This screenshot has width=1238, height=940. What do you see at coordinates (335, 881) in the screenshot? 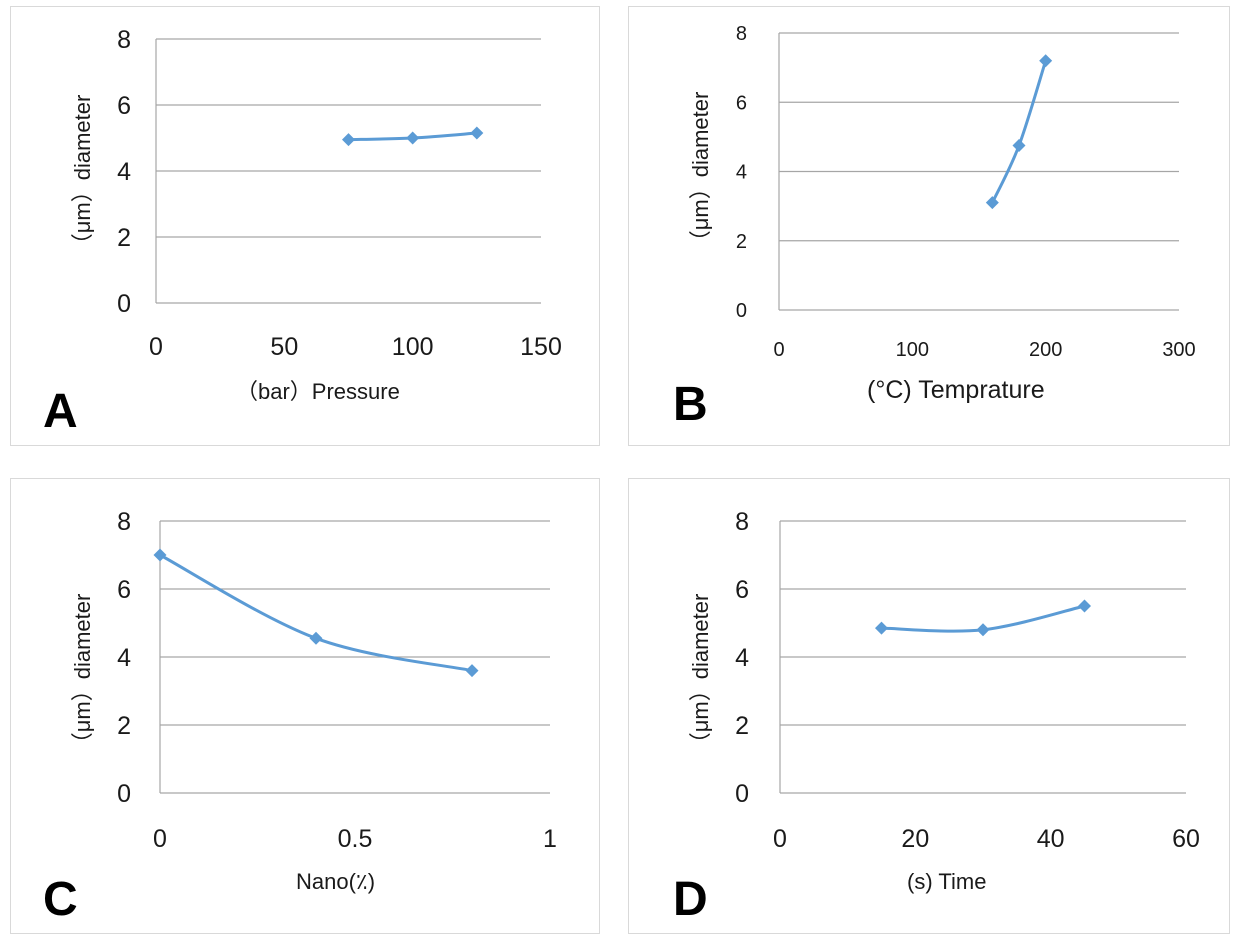
I see `x-axis-title: Nano(٪)` at bounding box center [335, 881].